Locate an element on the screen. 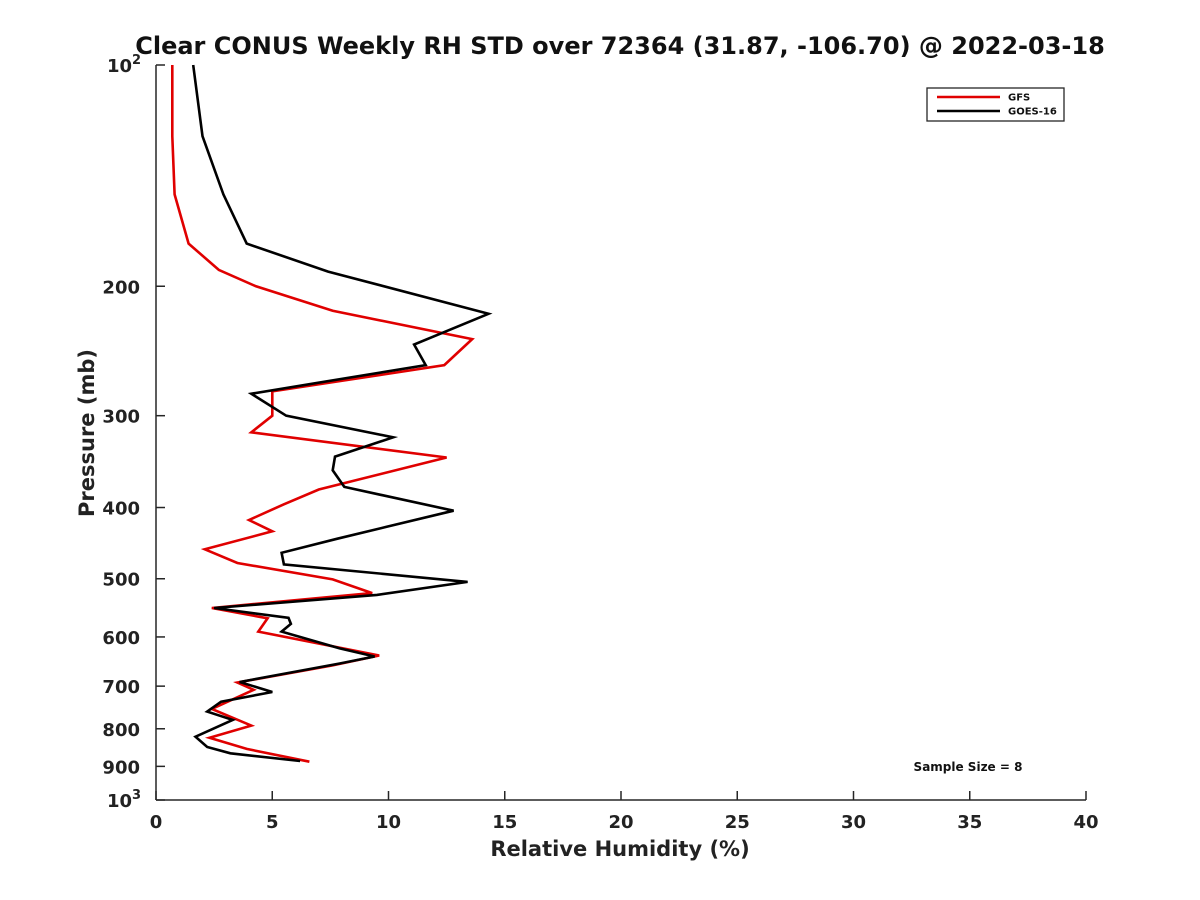  y-tick-label: 300 is located at coordinates (121, 417).